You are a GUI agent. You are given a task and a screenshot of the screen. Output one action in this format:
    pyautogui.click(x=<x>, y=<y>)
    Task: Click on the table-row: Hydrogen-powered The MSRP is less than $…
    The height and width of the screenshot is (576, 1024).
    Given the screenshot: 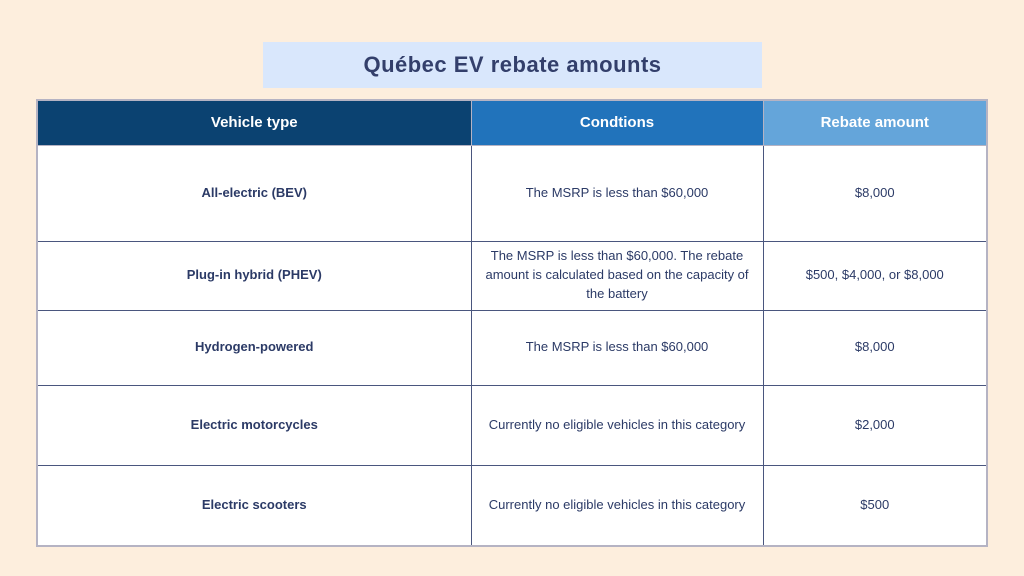 What is the action you would take?
    pyautogui.click(x=512, y=347)
    